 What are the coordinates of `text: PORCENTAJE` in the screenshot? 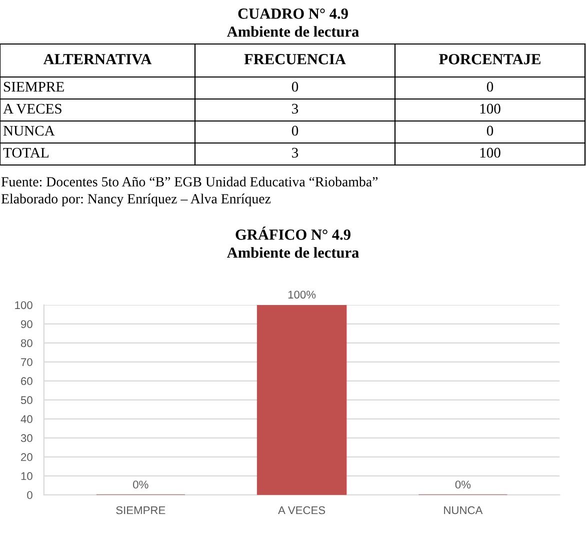 It's located at (489, 59).